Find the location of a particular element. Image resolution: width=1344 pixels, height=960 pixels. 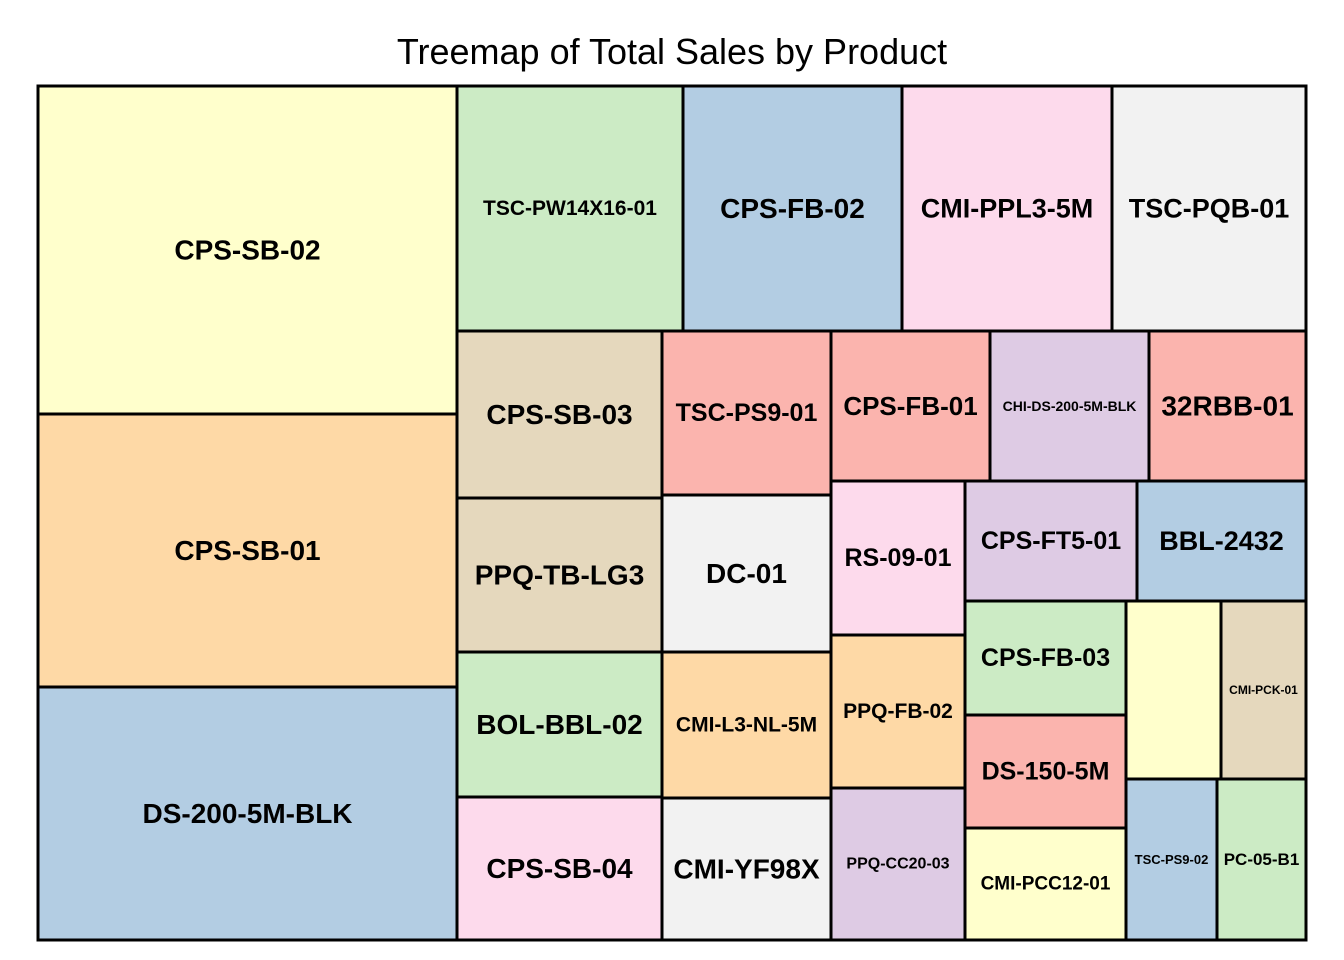

tile-label: PPQ-TB-LG3 is located at coordinates (560, 575).